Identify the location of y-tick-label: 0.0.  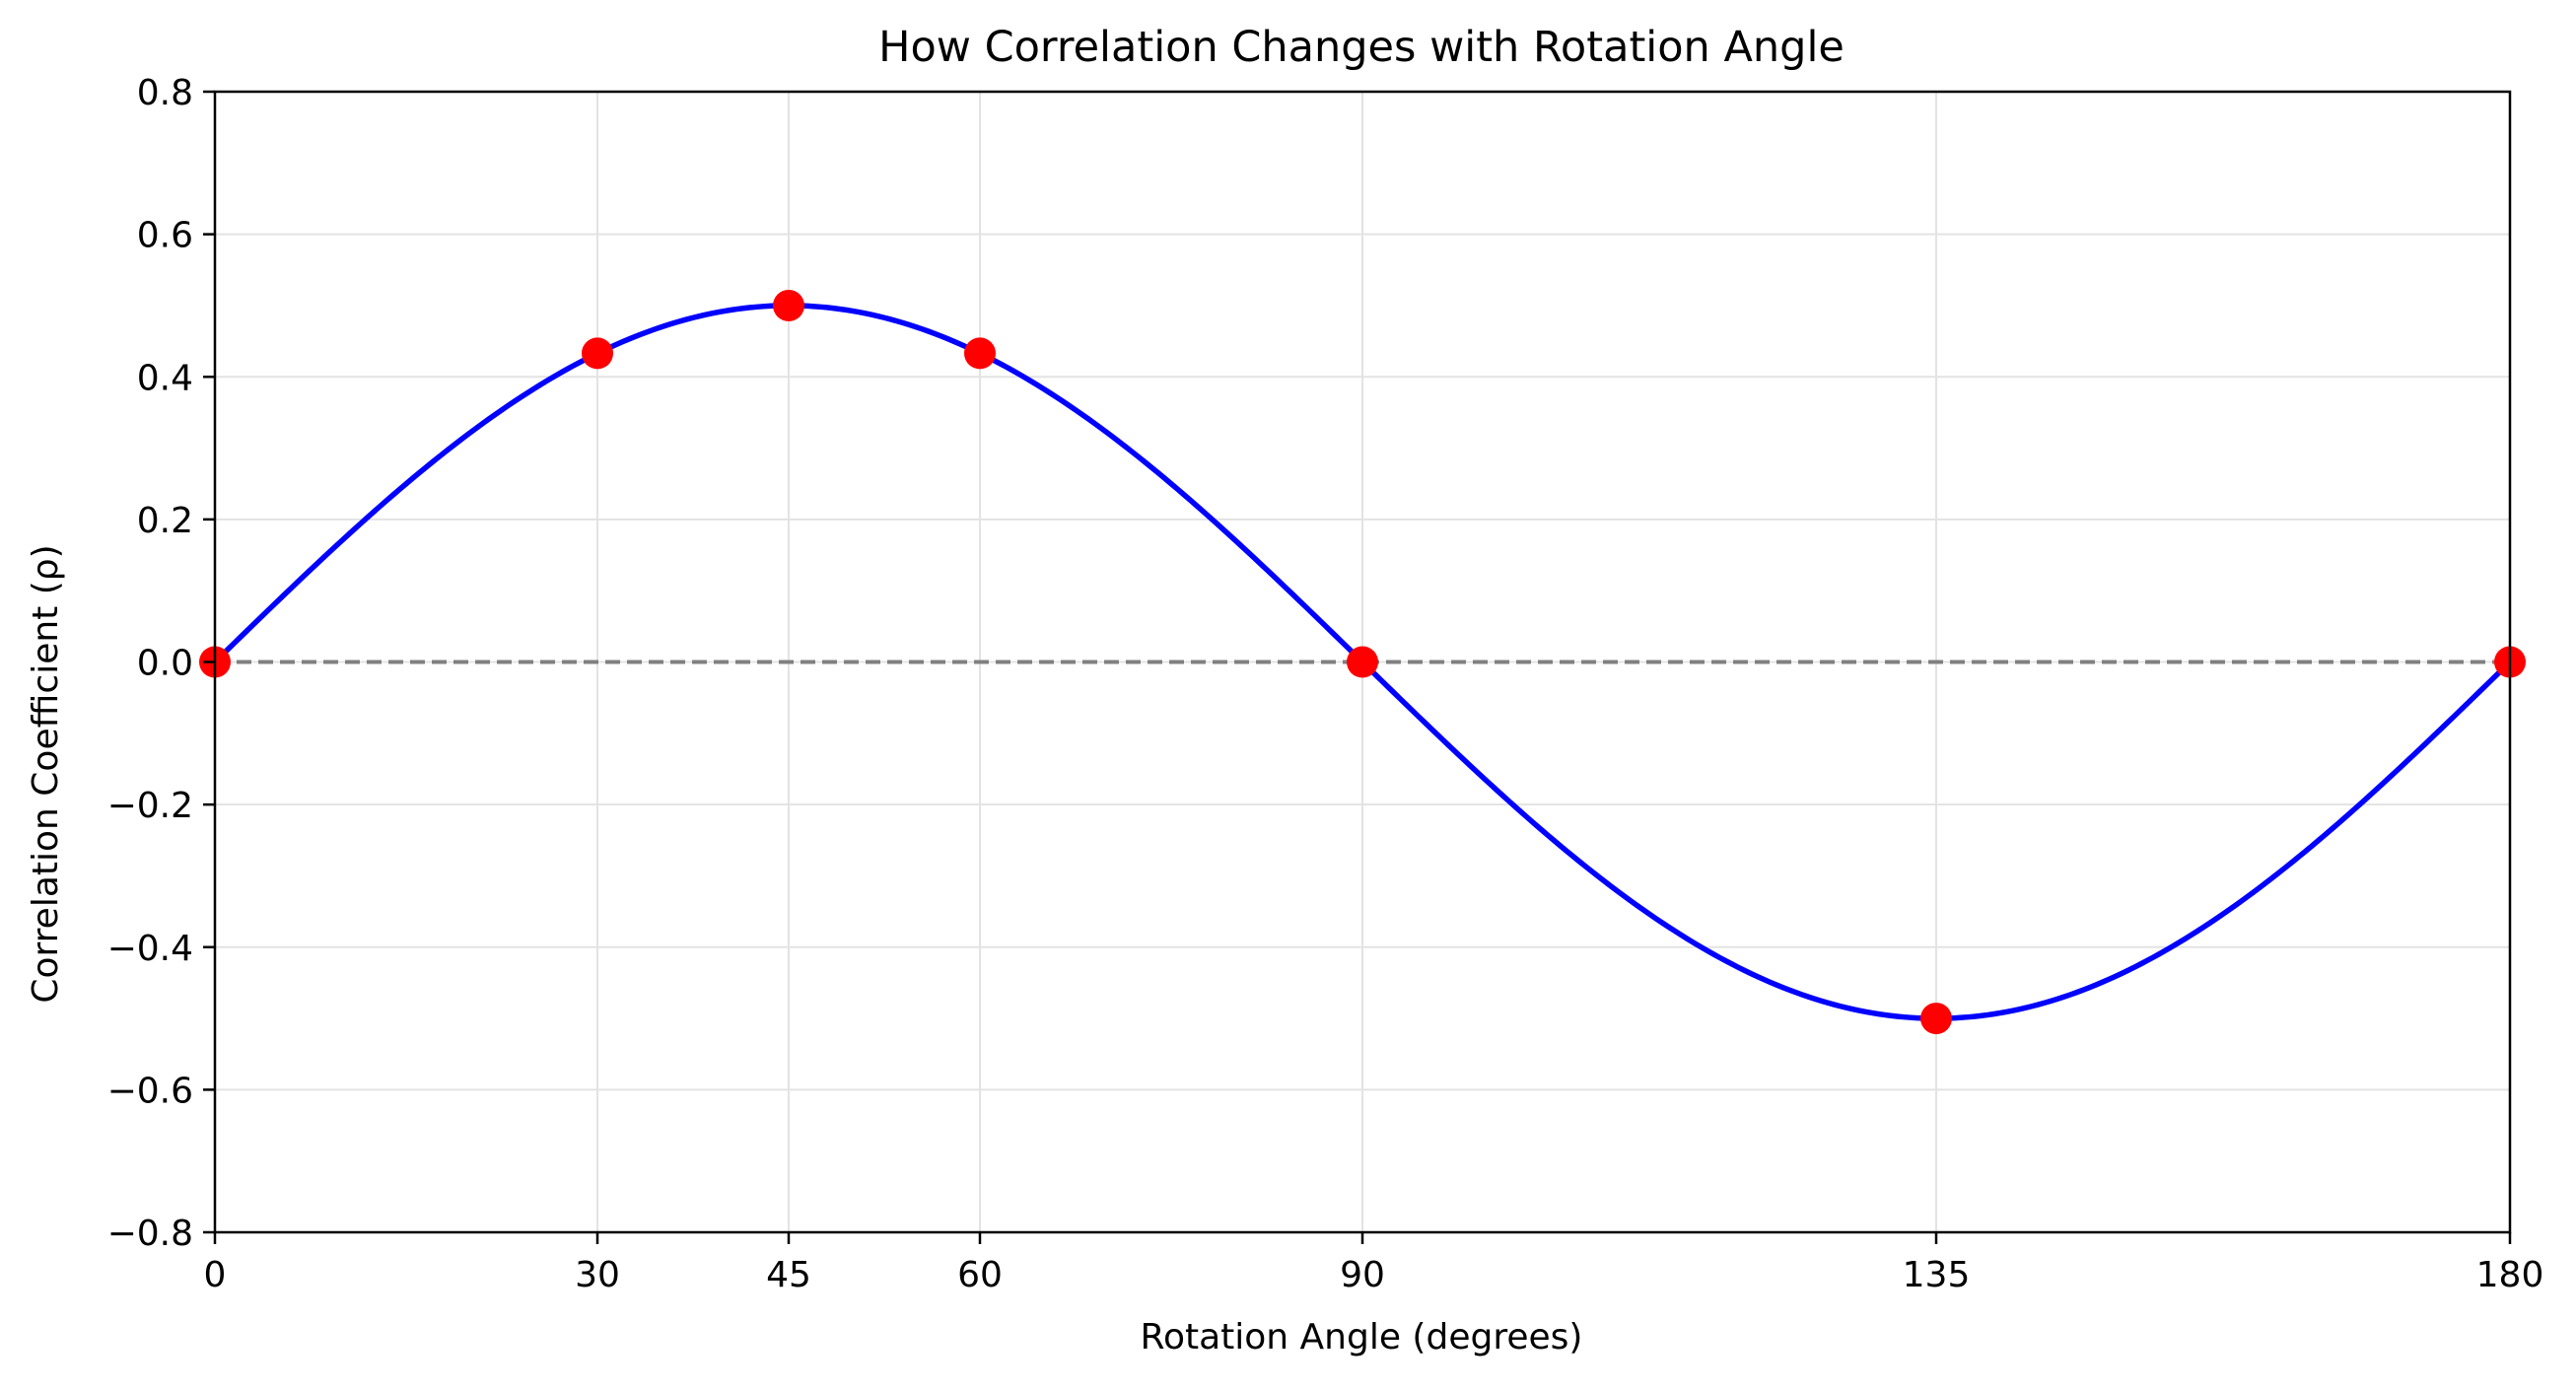
(165, 664).